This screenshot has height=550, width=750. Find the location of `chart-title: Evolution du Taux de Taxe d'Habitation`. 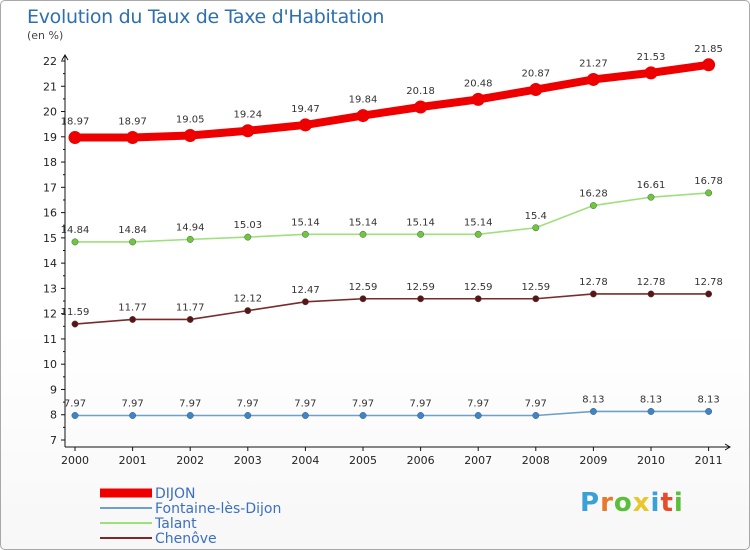

chart-title: Evolution du Taux de Taxe d'Habitation is located at coordinates (206, 17).